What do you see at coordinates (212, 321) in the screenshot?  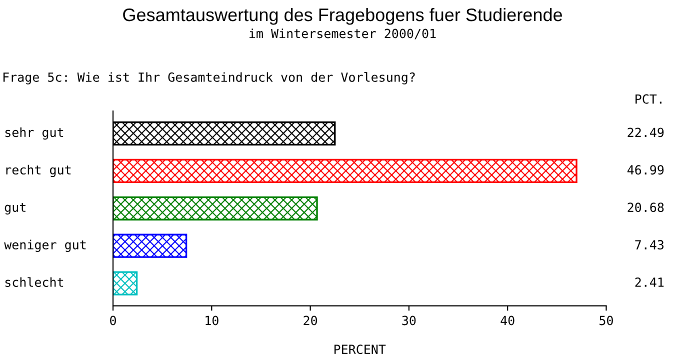 I see `x-tick-label: 10` at bounding box center [212, 321].